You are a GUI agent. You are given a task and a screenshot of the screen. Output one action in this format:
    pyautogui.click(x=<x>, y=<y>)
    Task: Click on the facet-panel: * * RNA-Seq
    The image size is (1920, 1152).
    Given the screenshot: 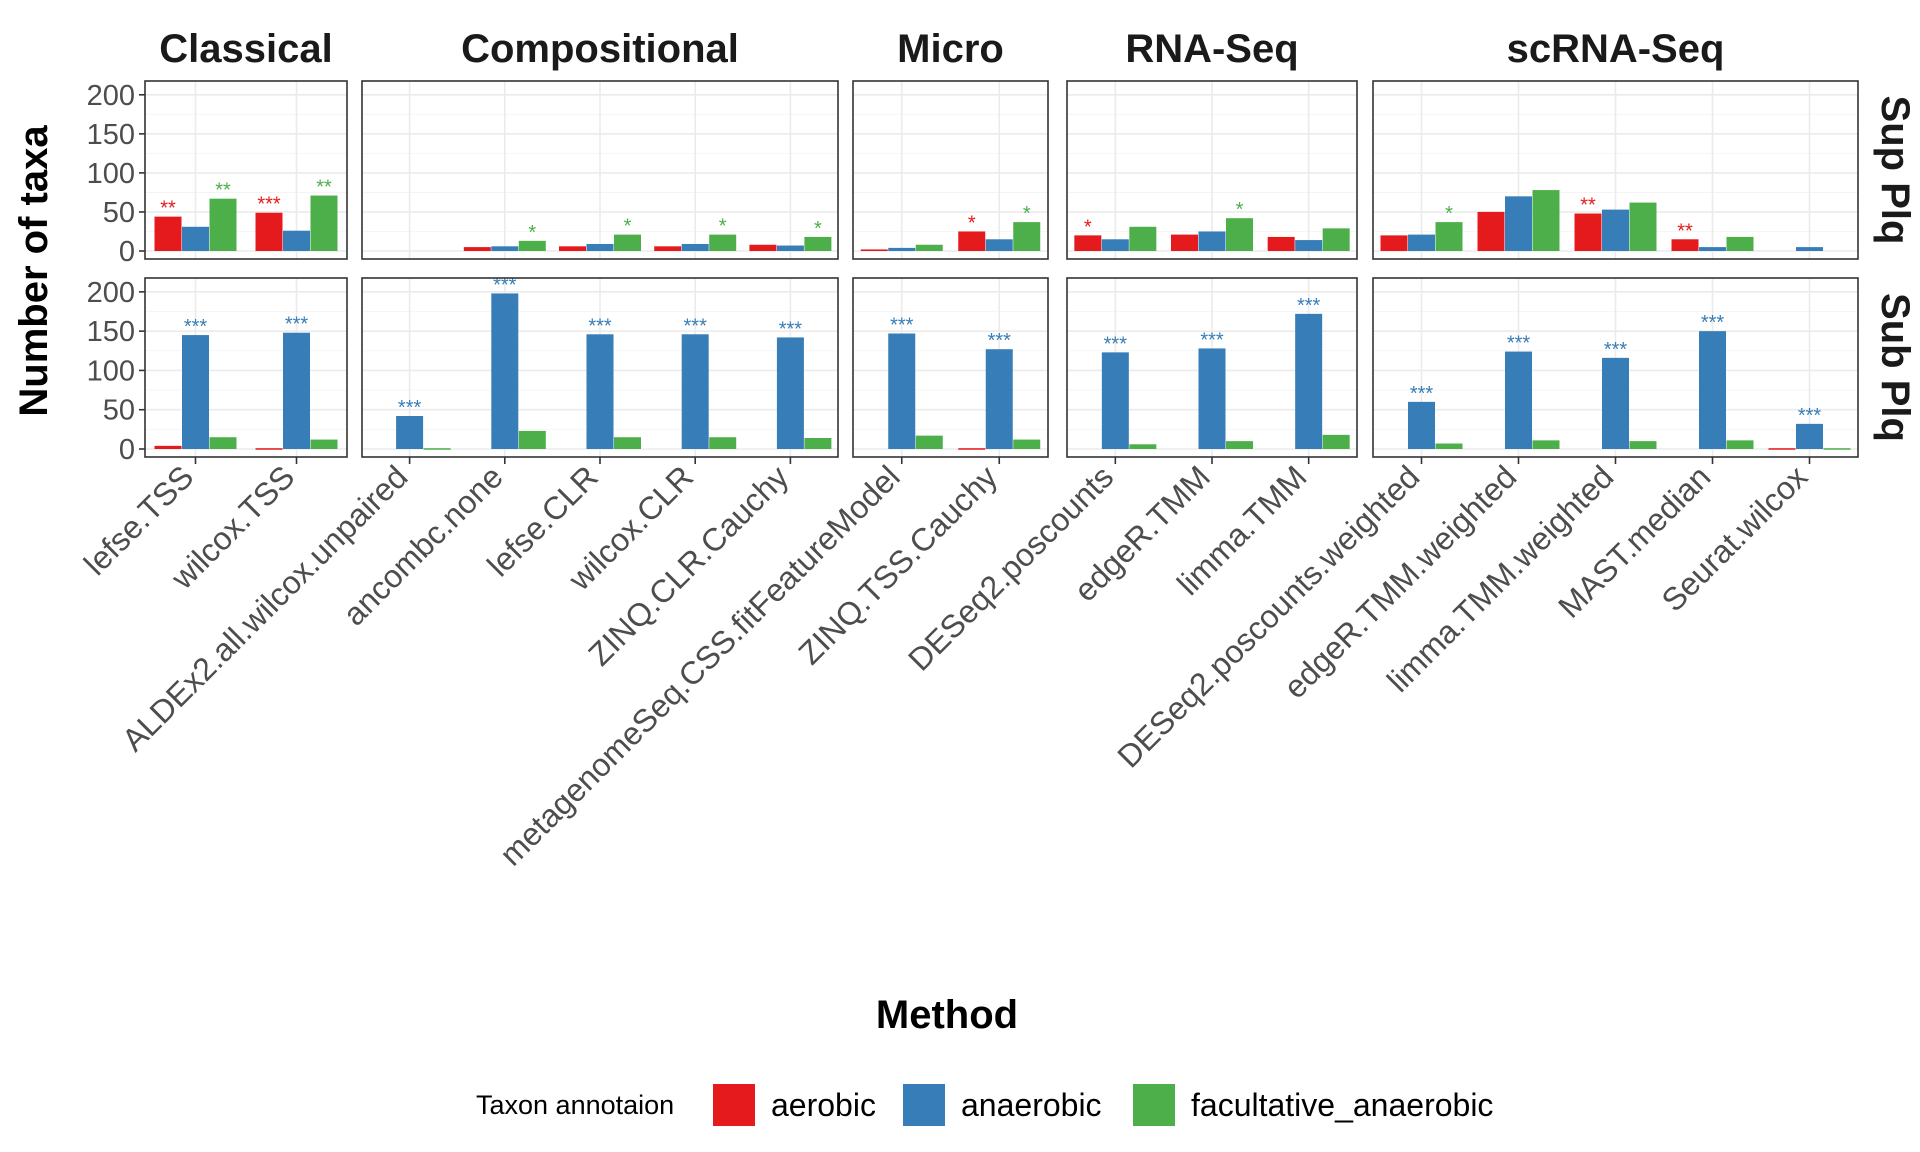 What is the action you would take?
    pyautogui.click(x=1212, y=143)
    